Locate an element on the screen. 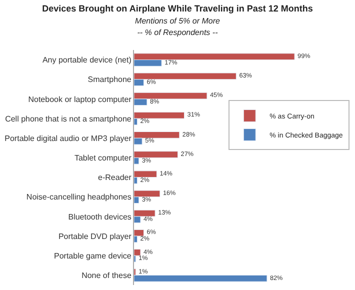  y-tick-label: e-Reader is located at coordinates (115, 177).